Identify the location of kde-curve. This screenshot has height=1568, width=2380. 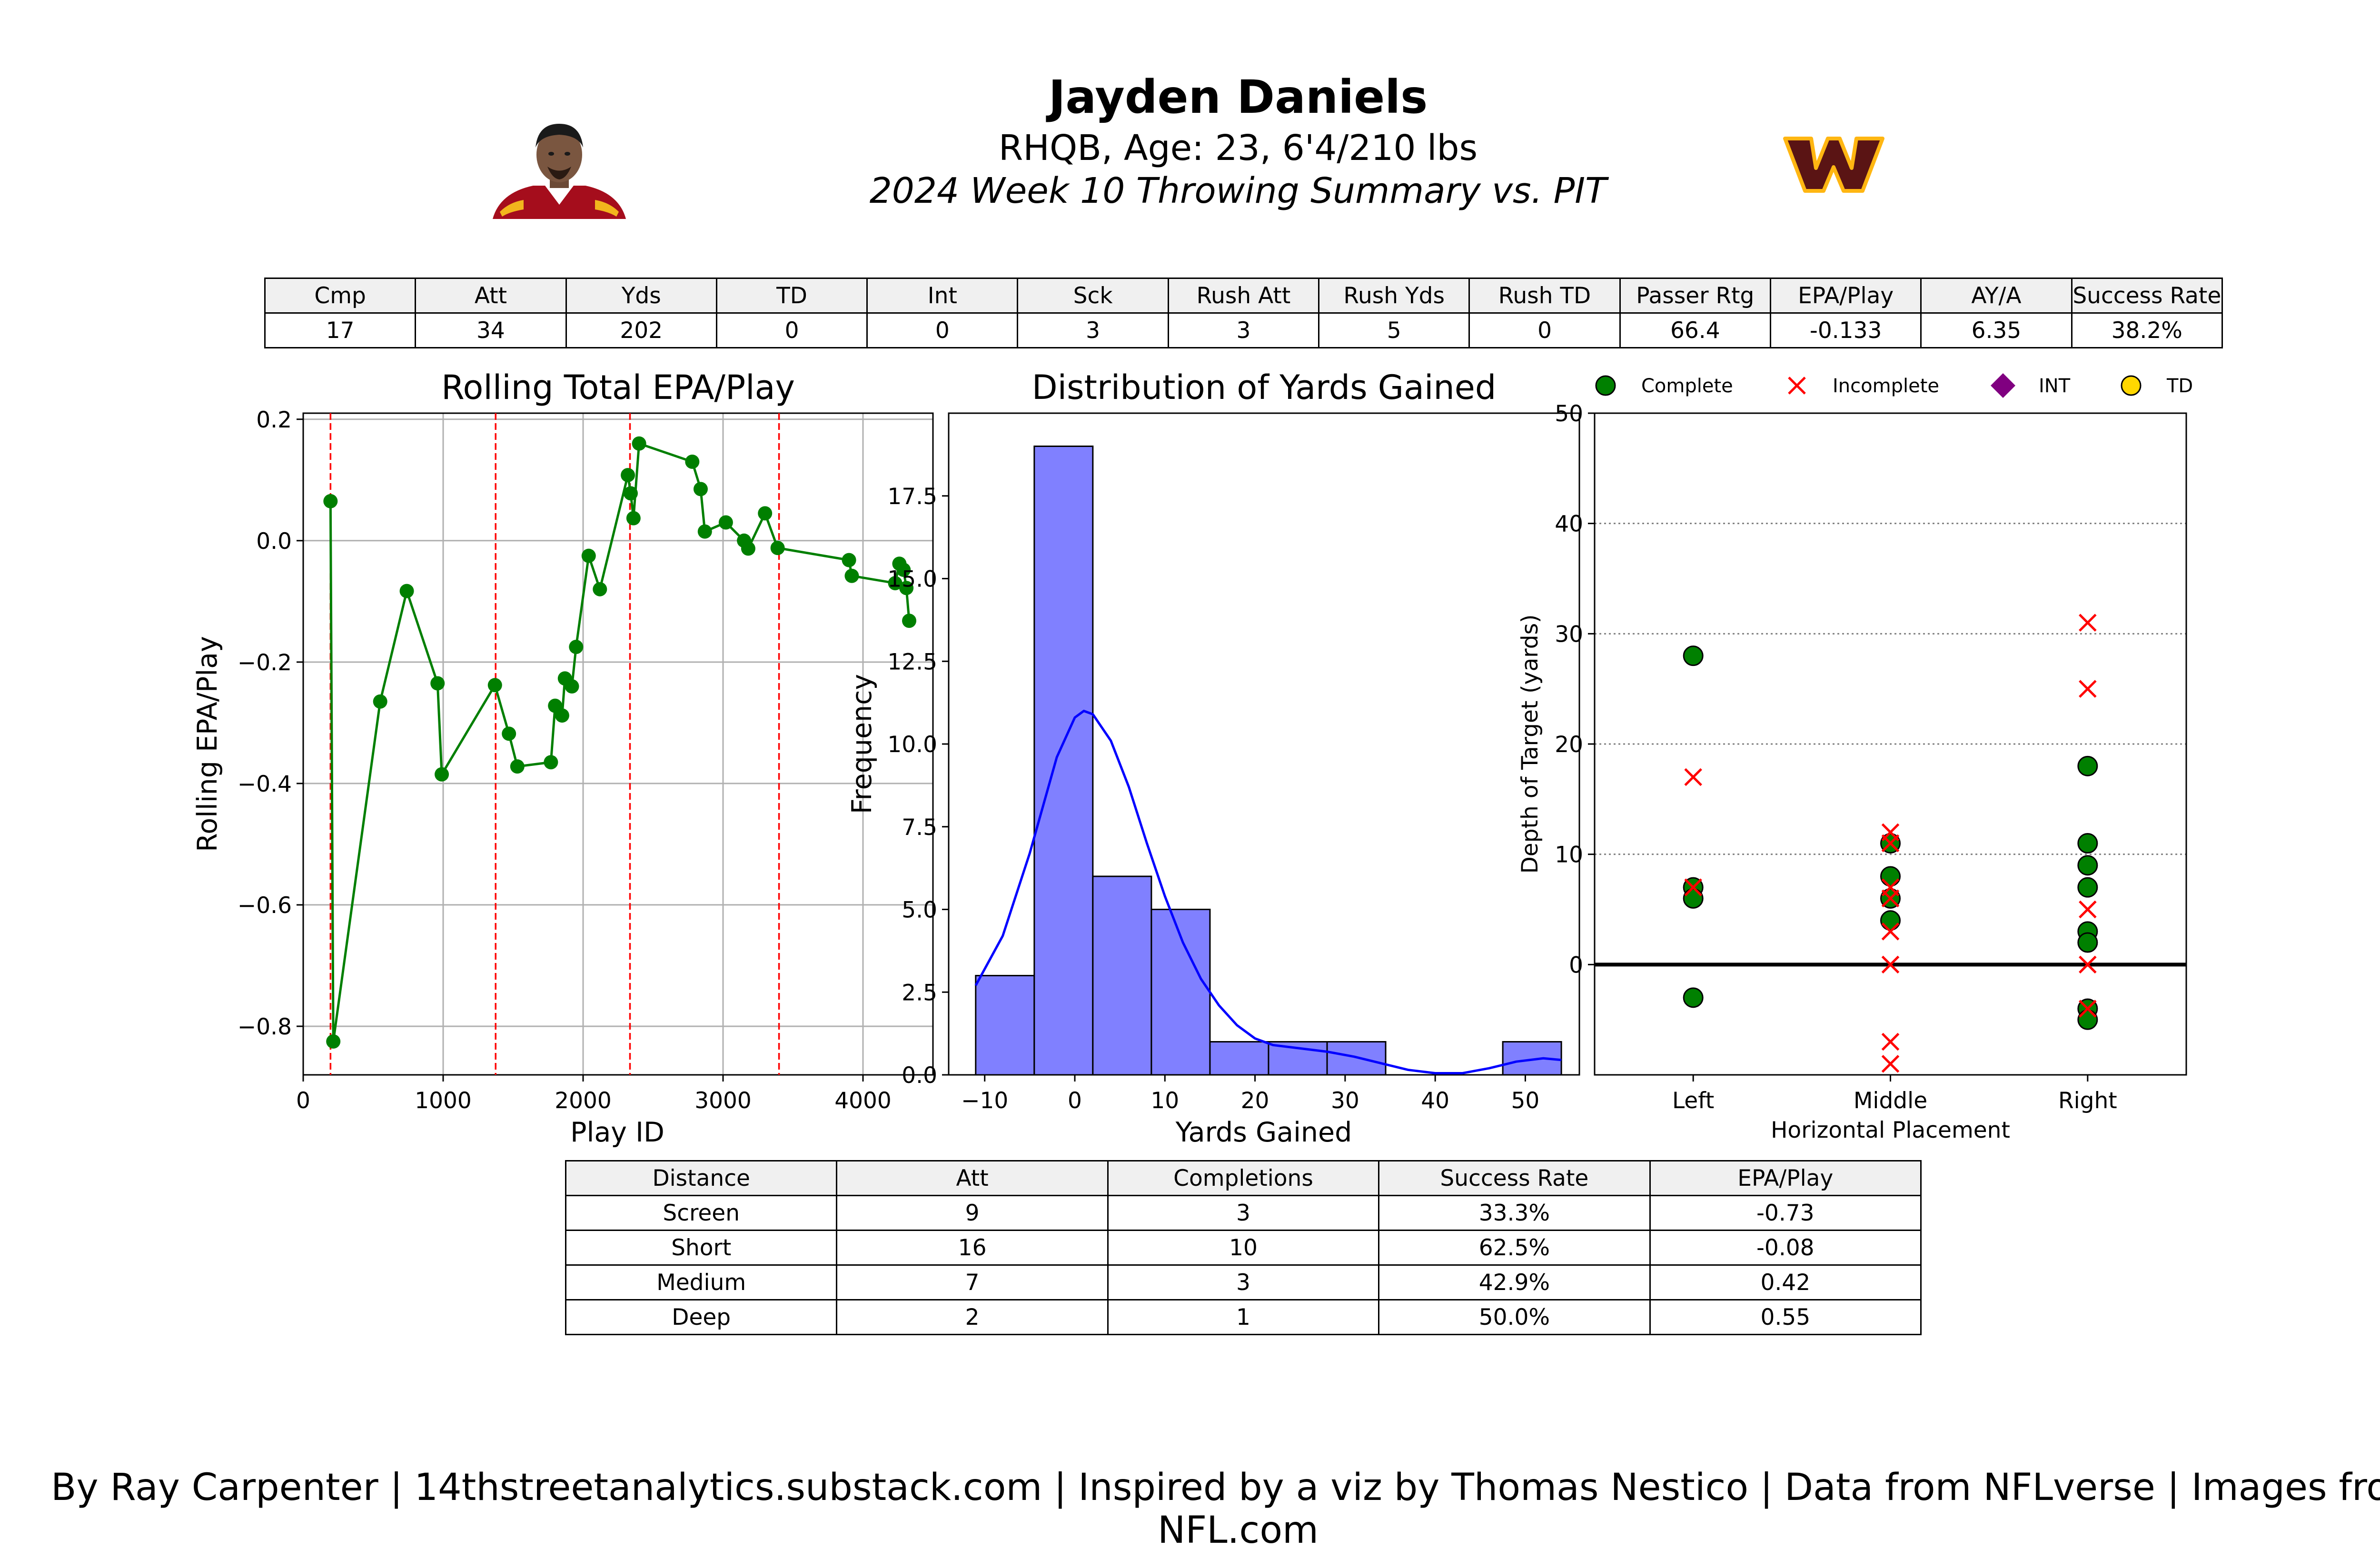
(1268, 893).